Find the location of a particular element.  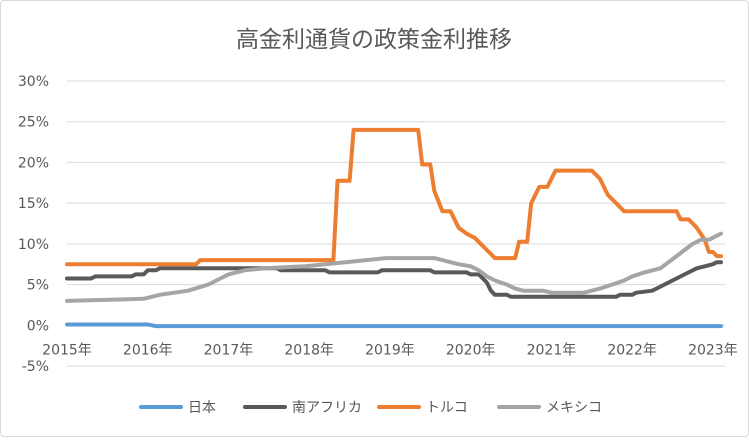

chart-title: 高金利通貨の政策金利推移 is located at coordinates (374, 40).